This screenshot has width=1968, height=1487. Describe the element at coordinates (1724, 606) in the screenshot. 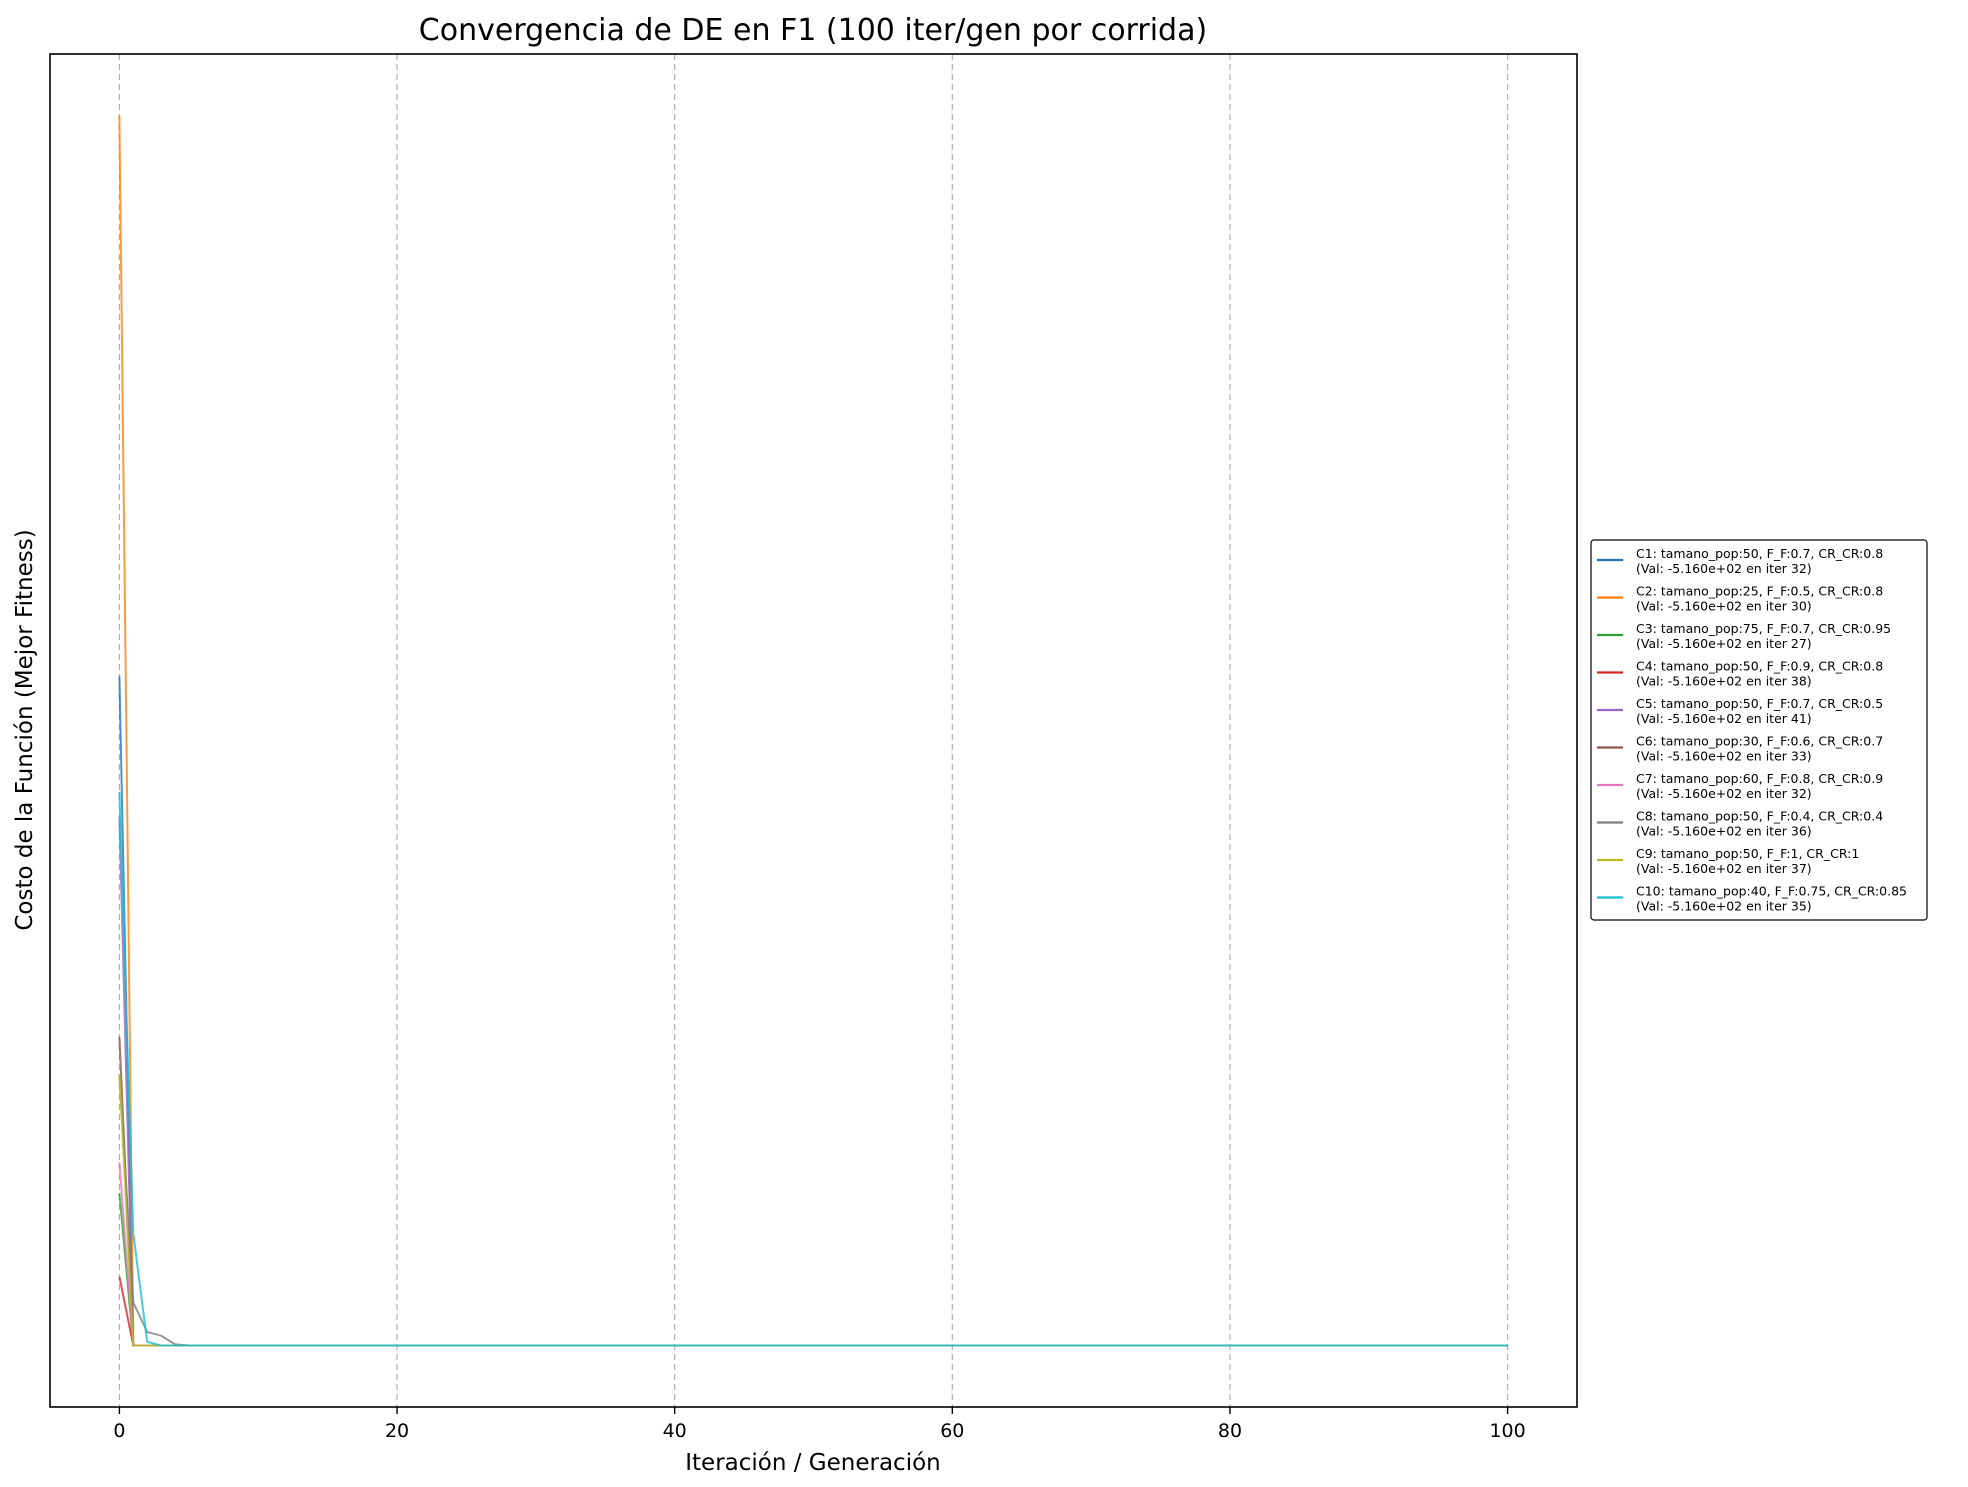

I see `legend-entry-note: (Val: -5.160e+02 en iter 30)` at that location.